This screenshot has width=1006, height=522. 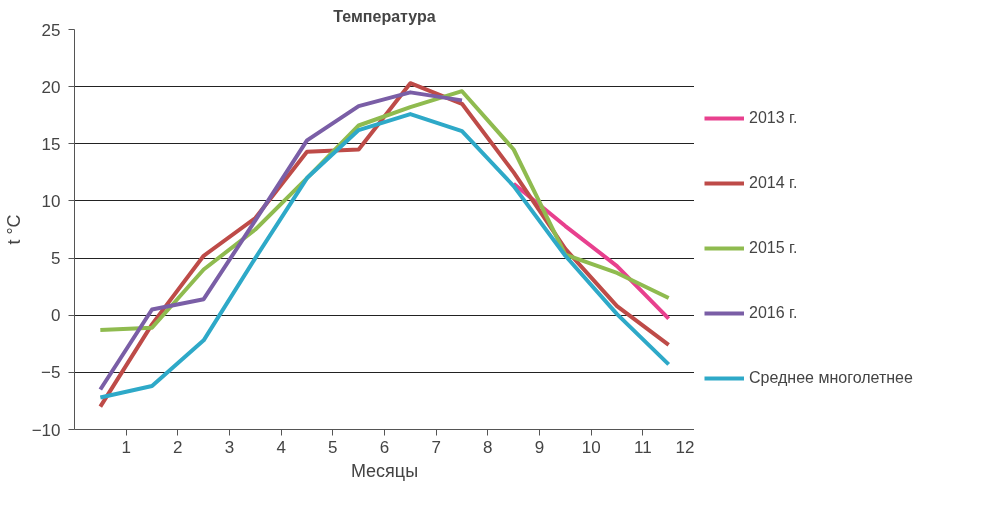 I want to click on x-tick-label: 11, so click(x=643, y=447).